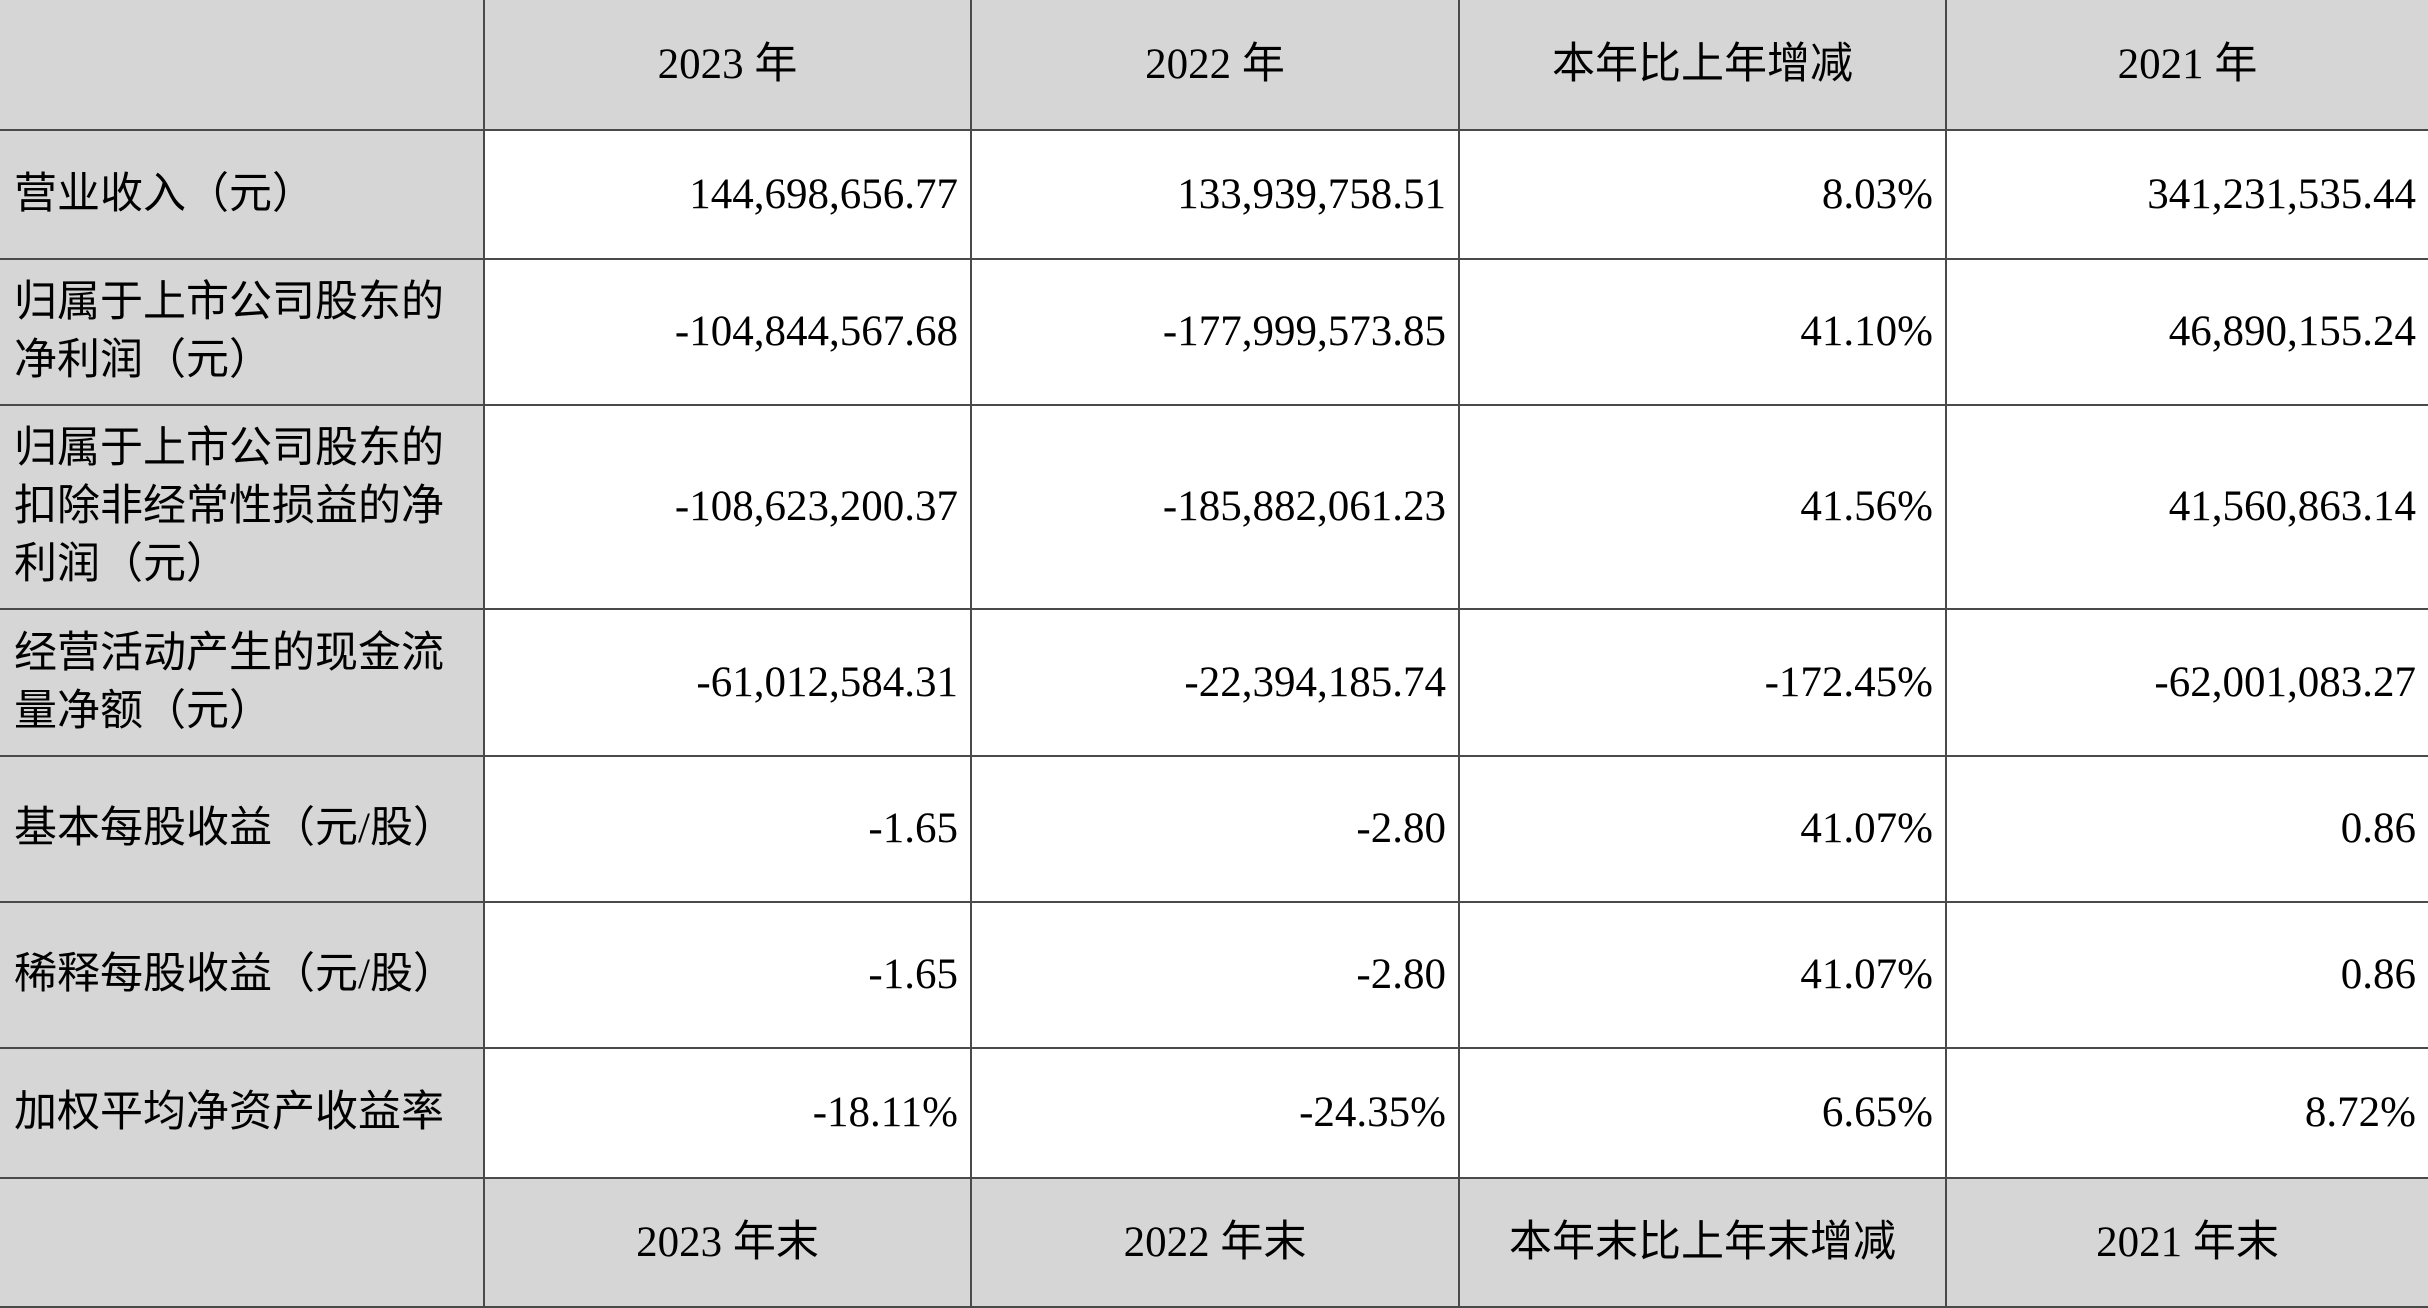 This screenshot has width=2428, height=1308. I want to click on value-cell-change: -172.45%, so click(1702, 682).